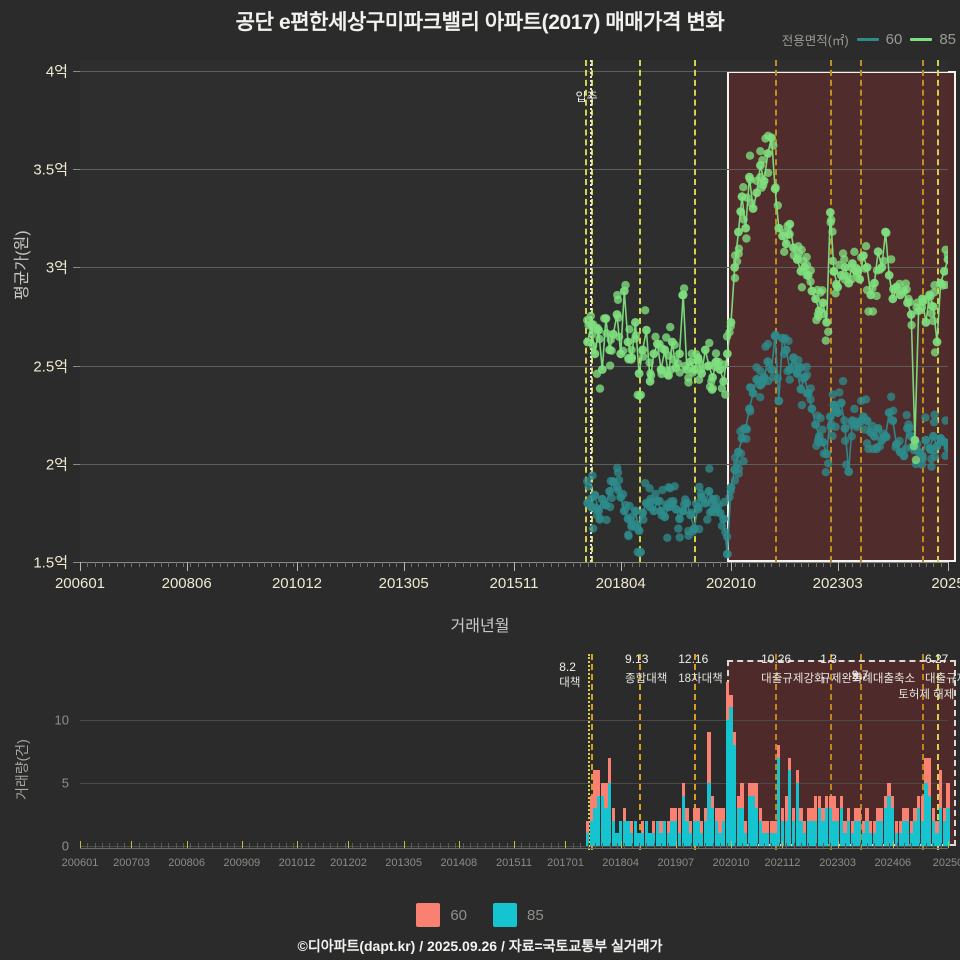 This screenshot has height=960, width=960. Describe the element at coordinates (22, 265) in the screenshot. I see `main-yaxis-title: 평균가(원)` at that location.